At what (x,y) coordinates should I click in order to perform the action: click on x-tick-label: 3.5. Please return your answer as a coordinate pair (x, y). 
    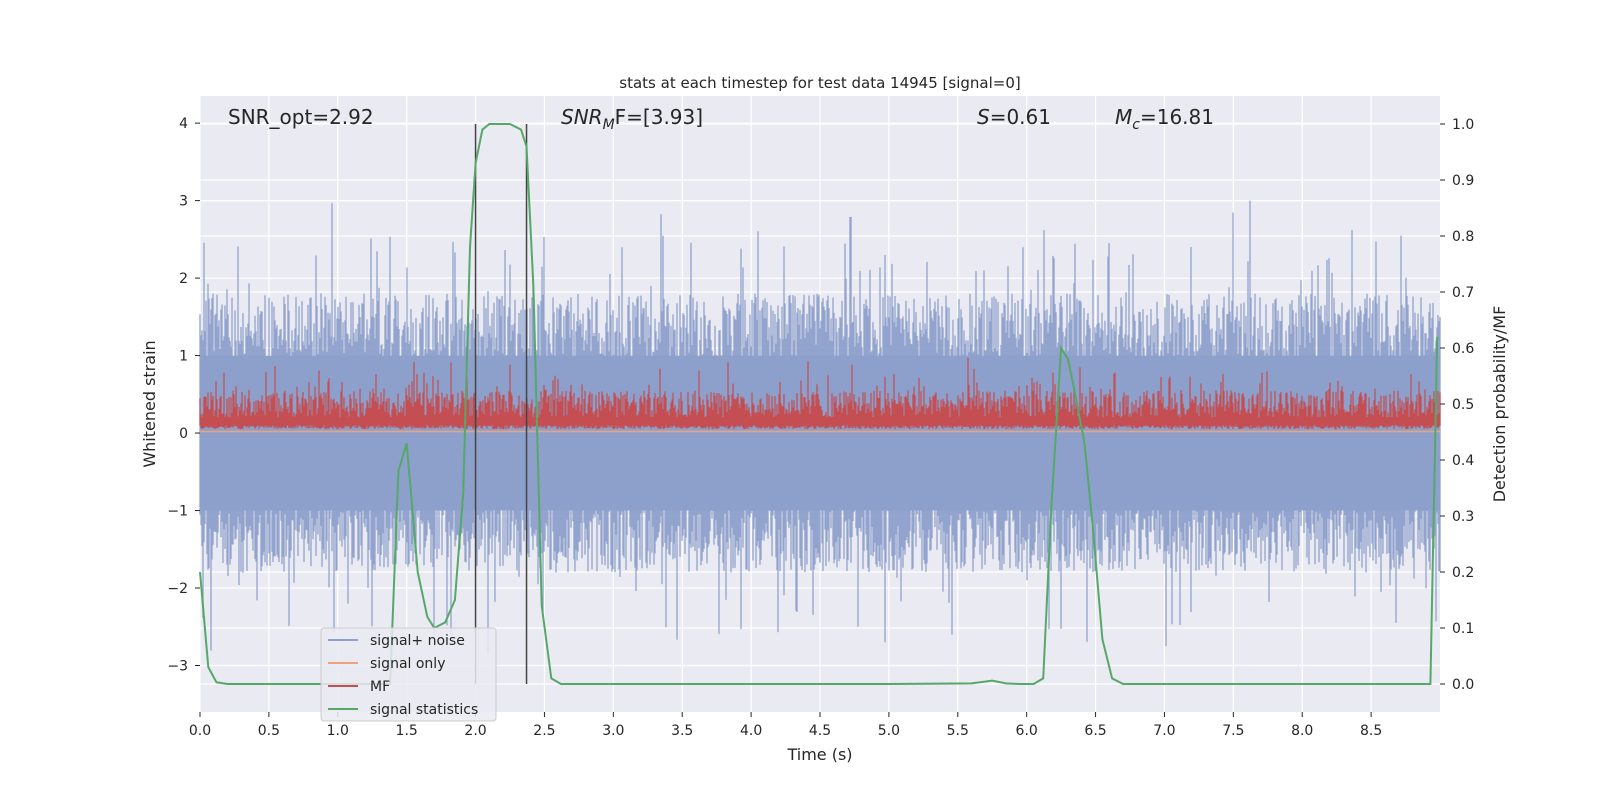
    Looking at the image, I should click on (682, 731).